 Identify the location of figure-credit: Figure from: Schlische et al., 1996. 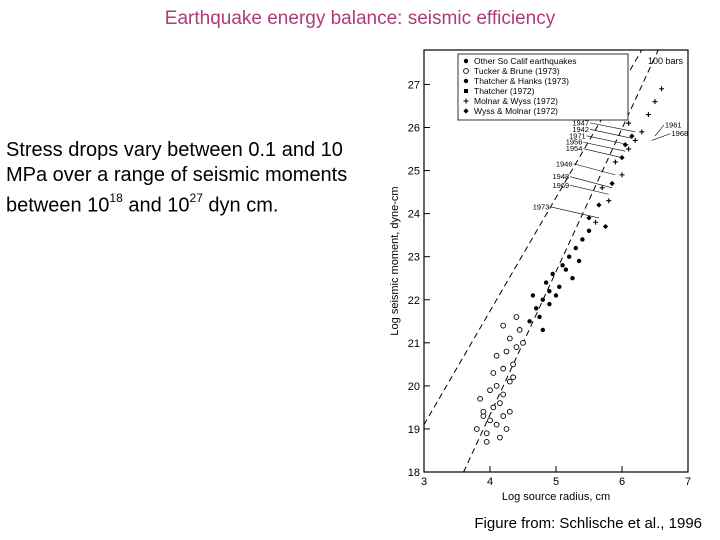
(588, 523).